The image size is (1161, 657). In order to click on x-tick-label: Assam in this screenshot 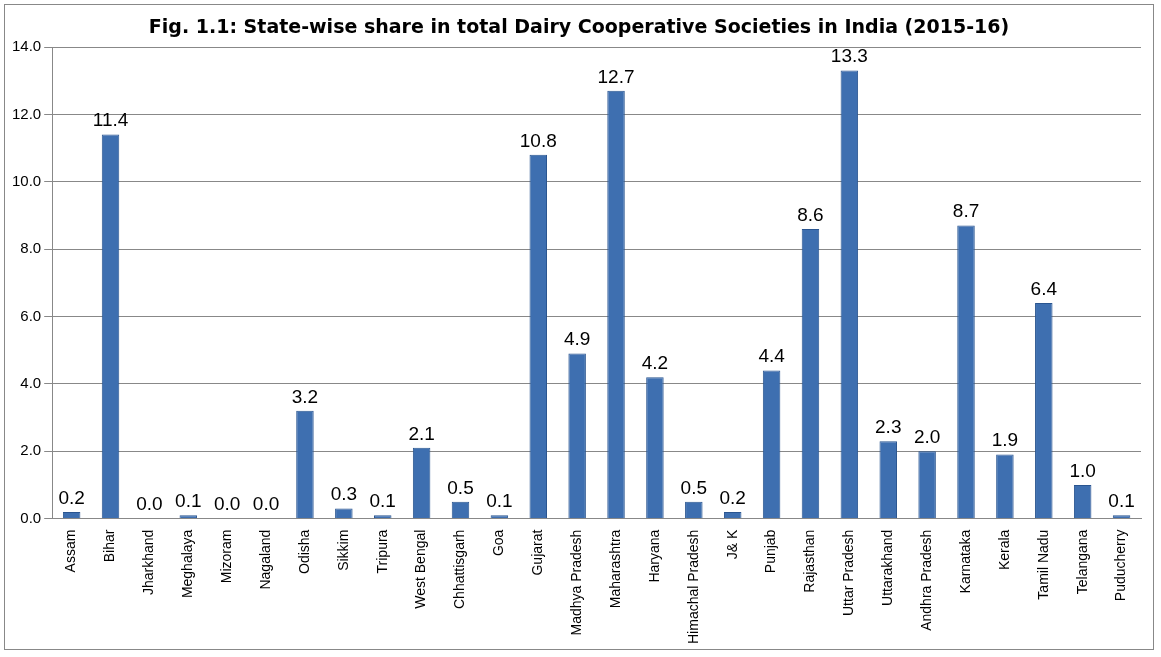, I will do `click(70, 551)`.